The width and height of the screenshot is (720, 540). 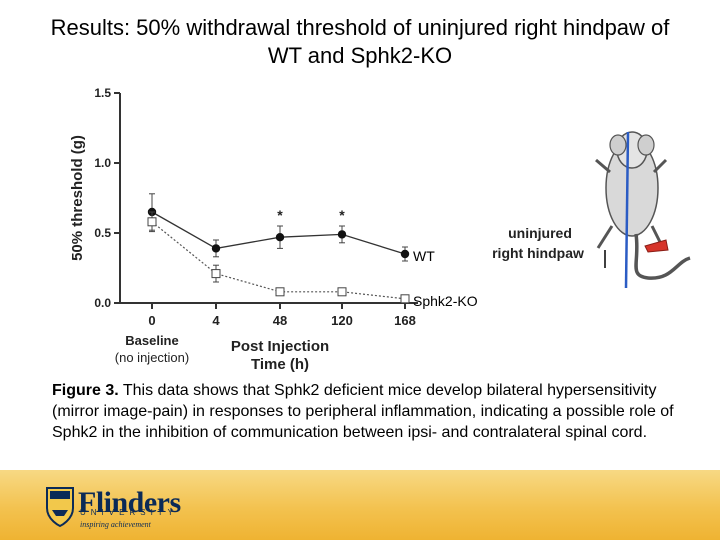 I want to click on mouse-front-leg-left, so click(x=603, y=166).